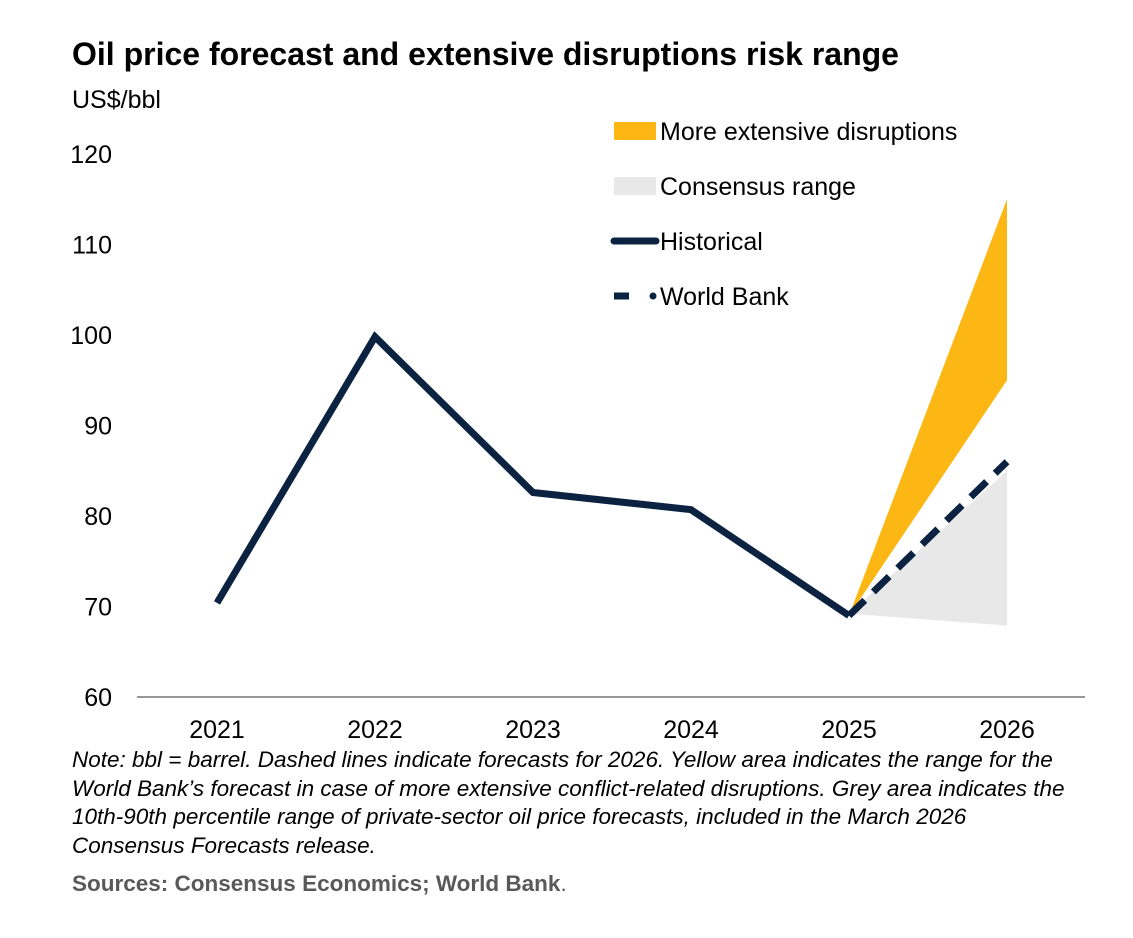 This screenshot has height=938, width=1133. Describe the element at coordinates (928, 407) in the screenshot. I see `disruptions-area` at that location.